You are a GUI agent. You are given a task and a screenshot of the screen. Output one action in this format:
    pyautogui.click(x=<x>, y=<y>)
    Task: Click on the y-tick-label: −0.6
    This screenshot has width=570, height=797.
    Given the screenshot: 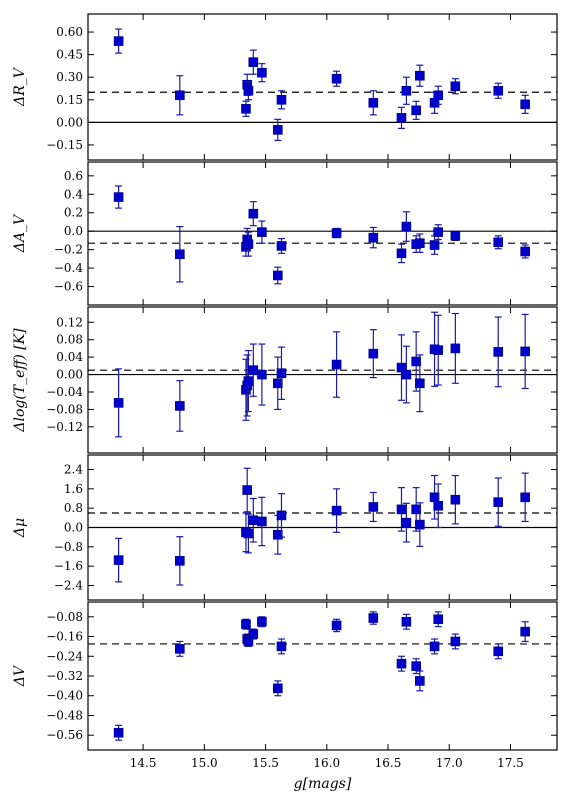 What is the action you would take?
    pyautogui.click(x=68, y=287)
    